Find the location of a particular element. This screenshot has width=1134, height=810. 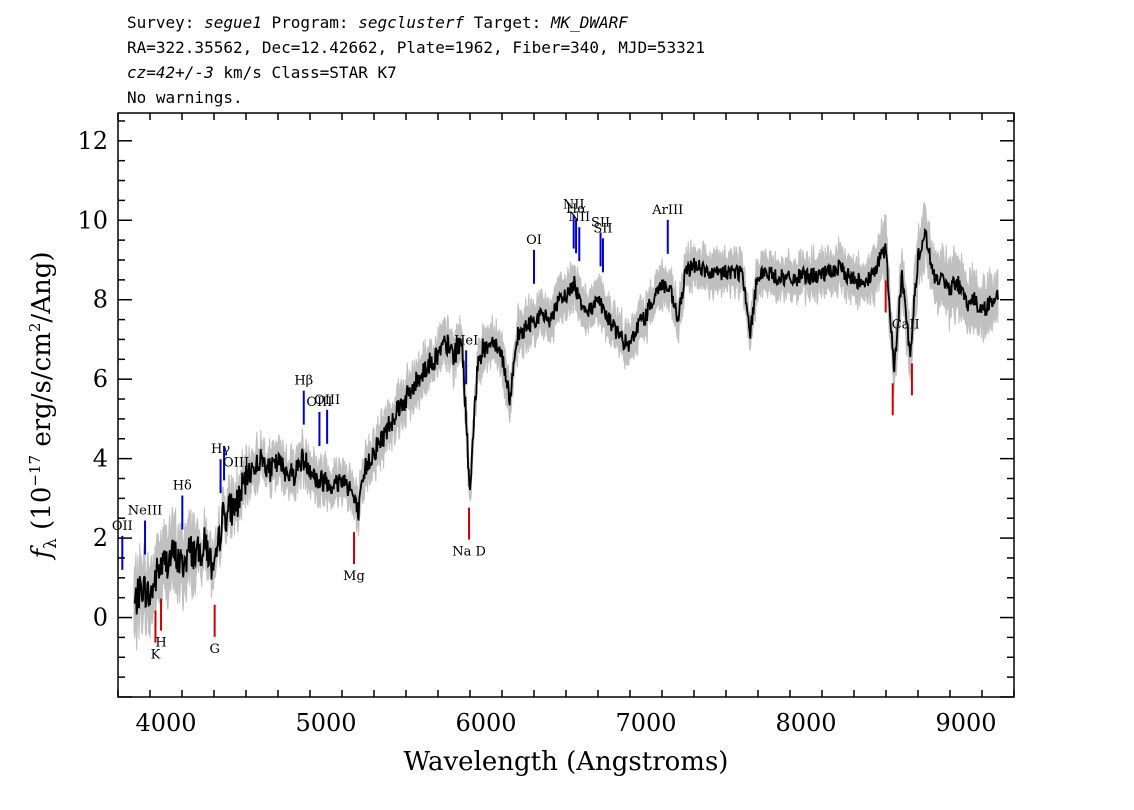

absorption-line-label: H is located at coordinates (160, 643).